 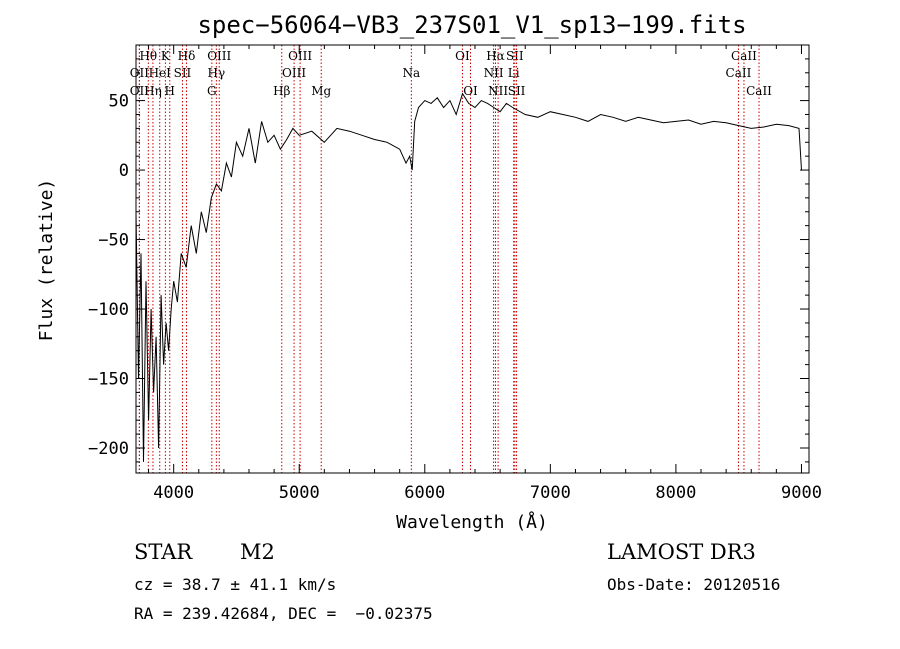 I want to click on y-tick-label: −50, so click(x=113, y=241).